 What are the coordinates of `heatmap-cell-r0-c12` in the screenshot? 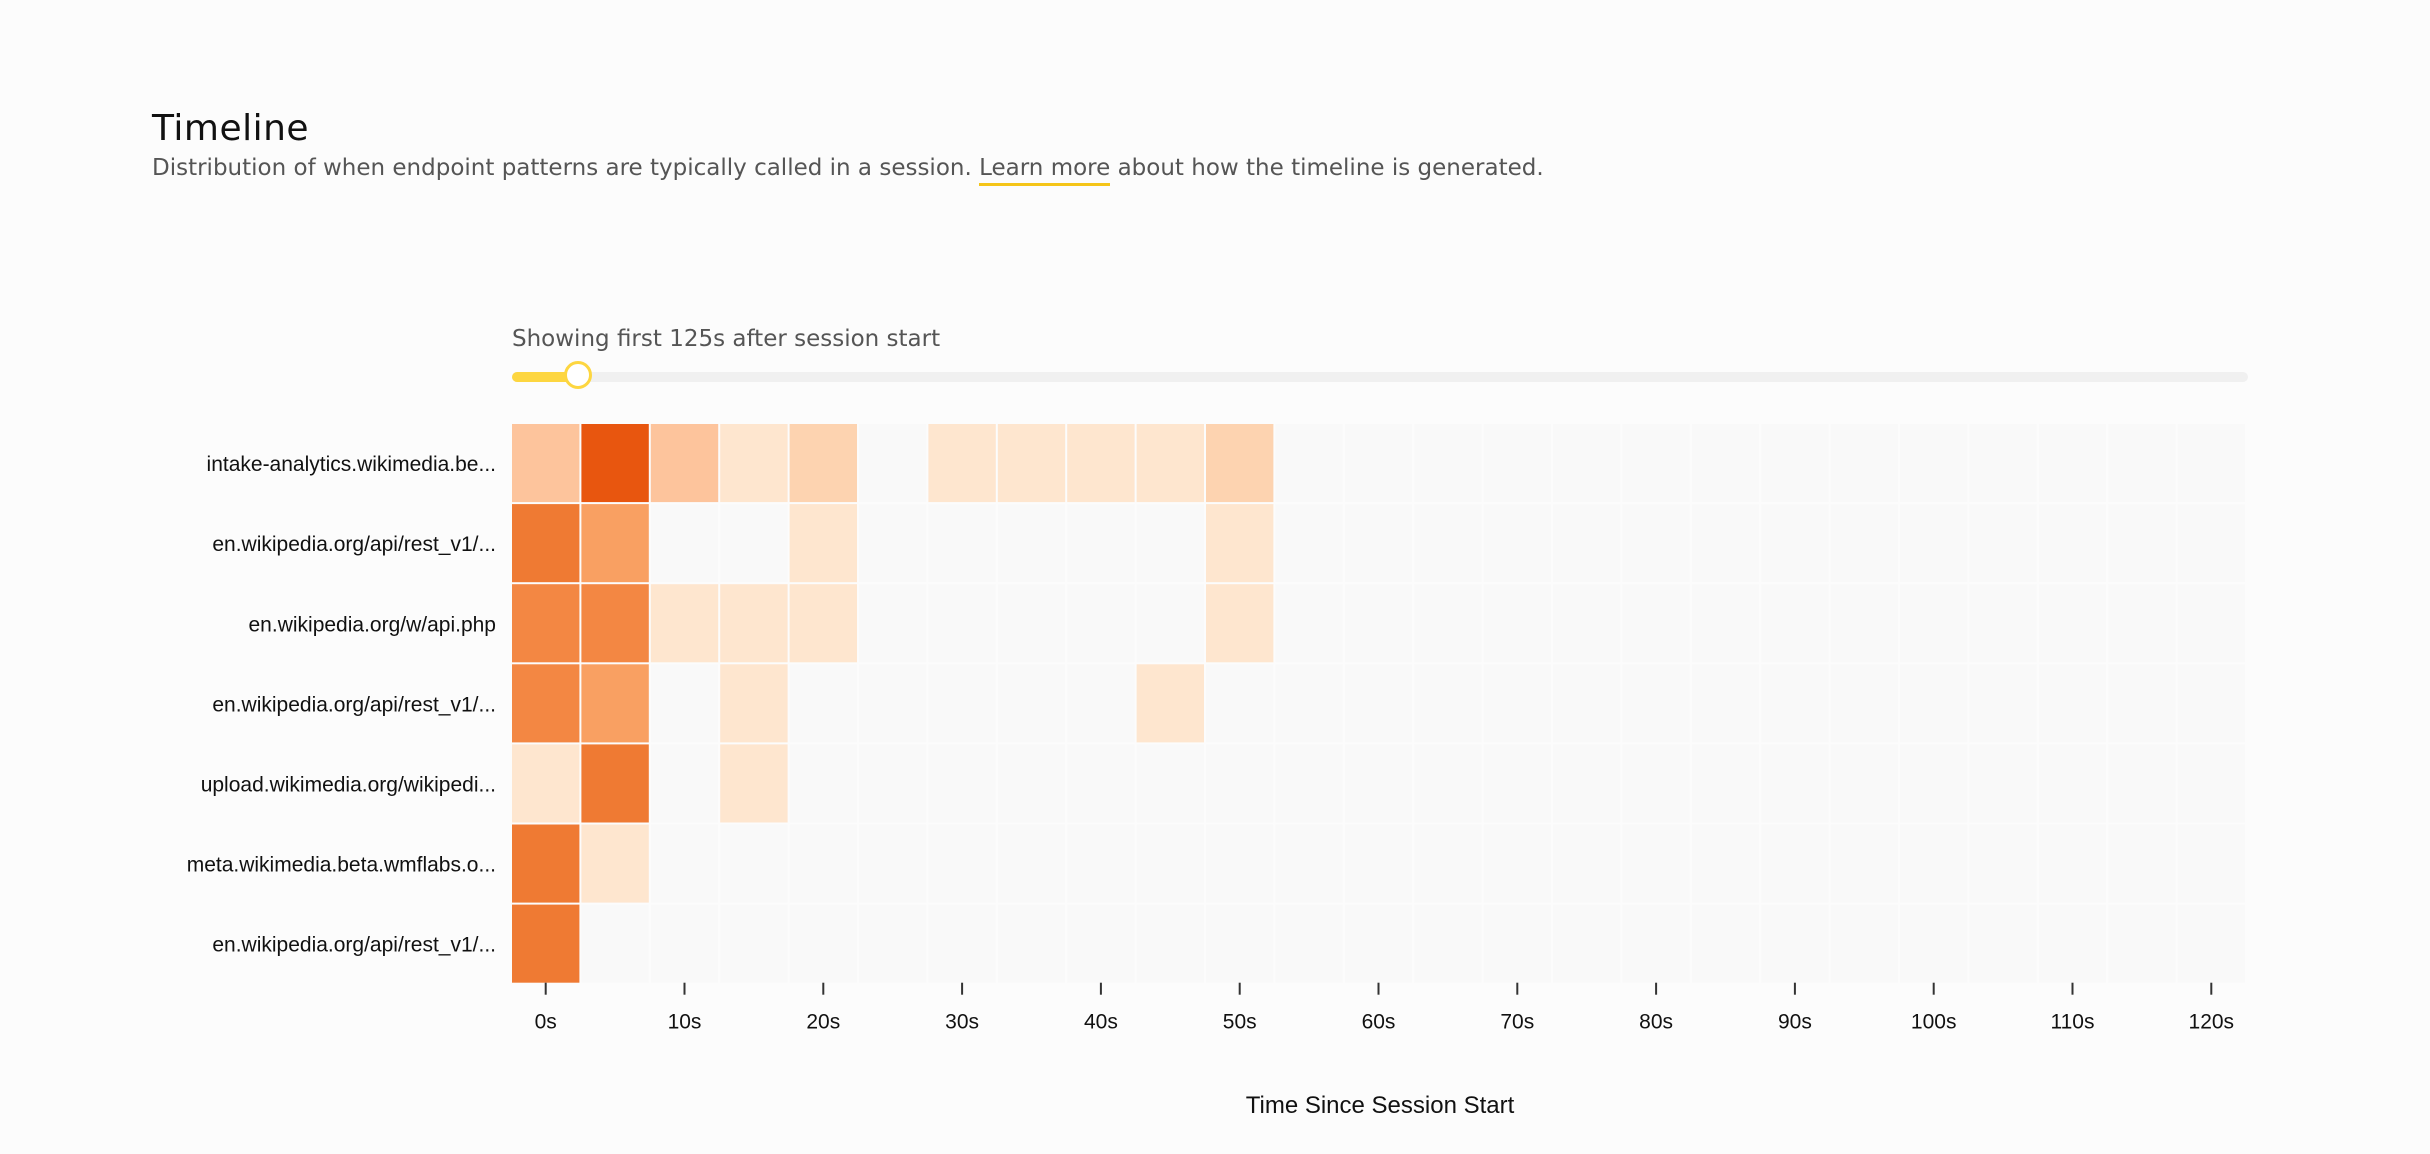 It's located at (1378, 463).